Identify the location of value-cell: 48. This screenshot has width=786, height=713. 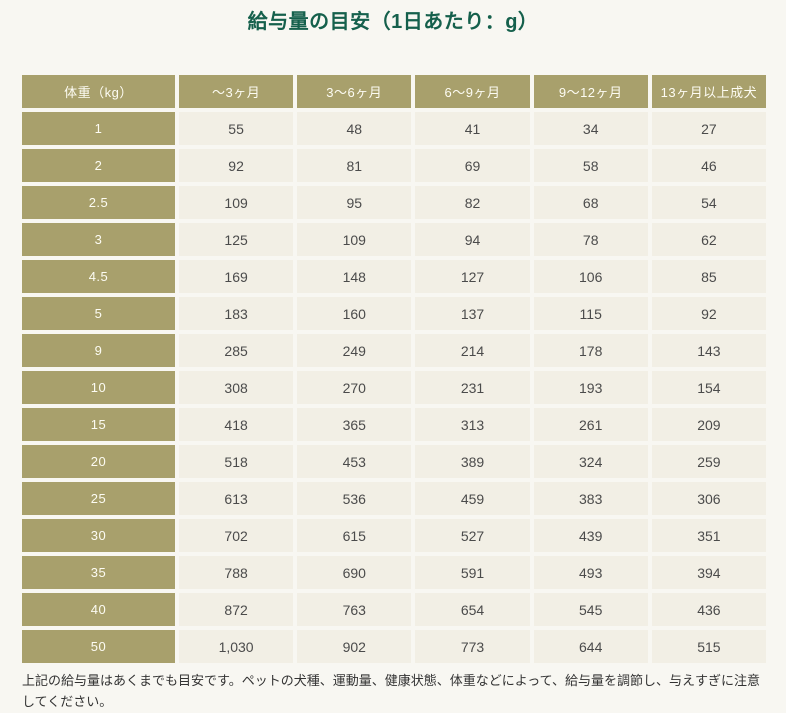
(354, 128).